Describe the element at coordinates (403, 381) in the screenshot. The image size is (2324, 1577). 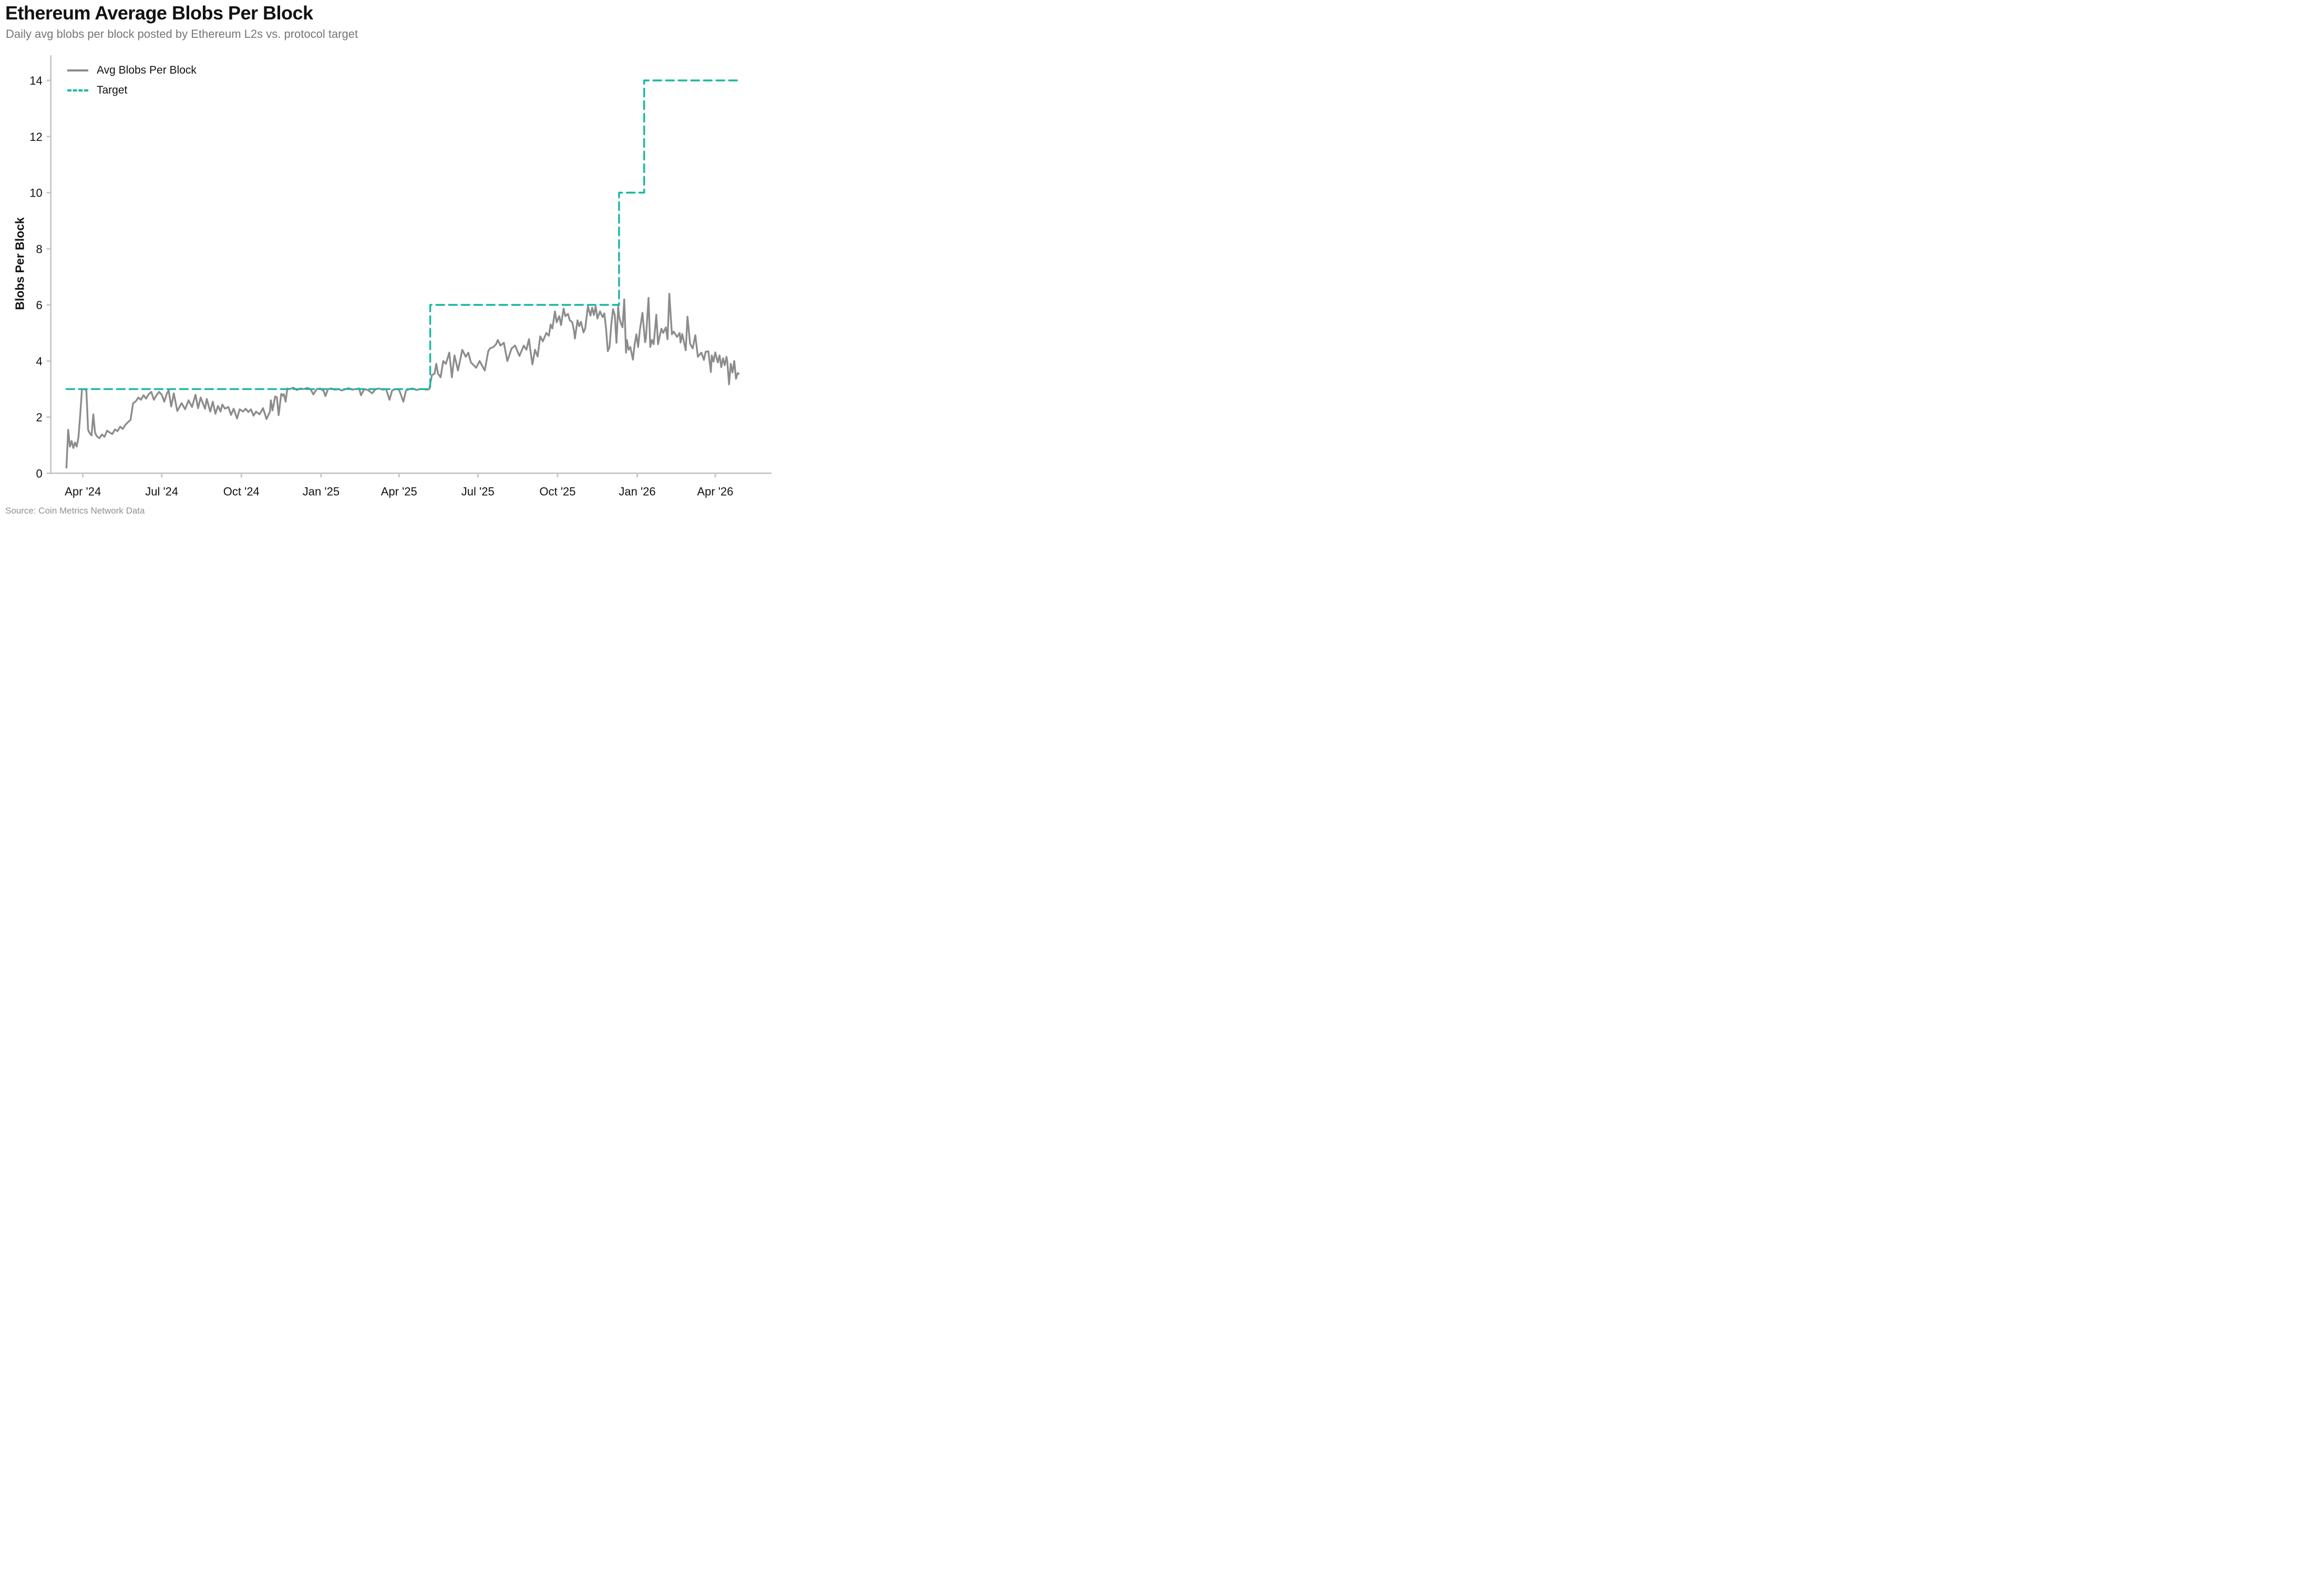
I see `avg-blobs-line` at that location.